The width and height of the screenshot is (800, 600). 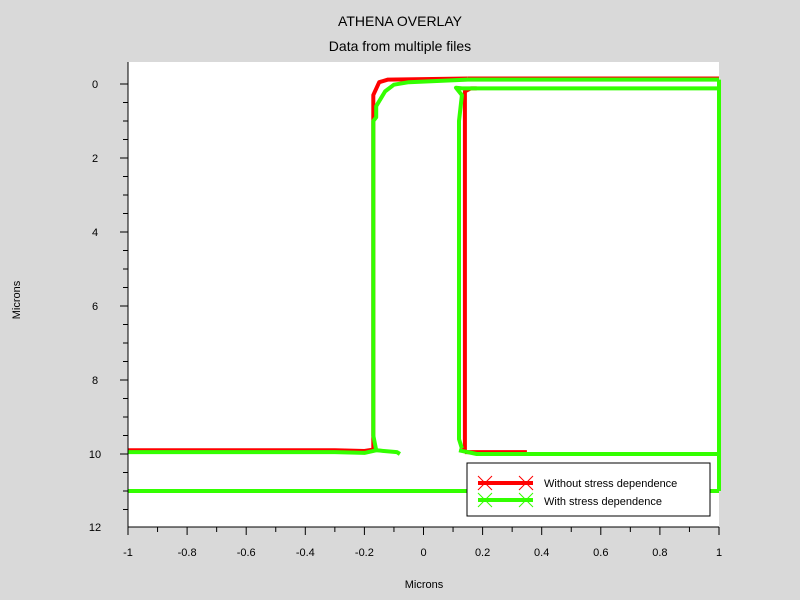 I want to click on y-tick-label: 4, so click(x=95, y=233).